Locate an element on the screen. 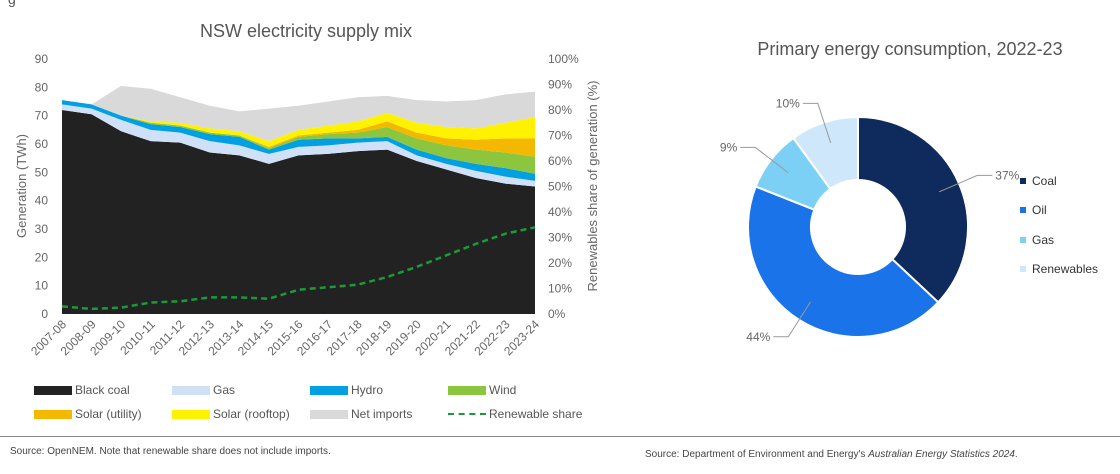  legend-gas: Gas is located at coordinates (203, 390).